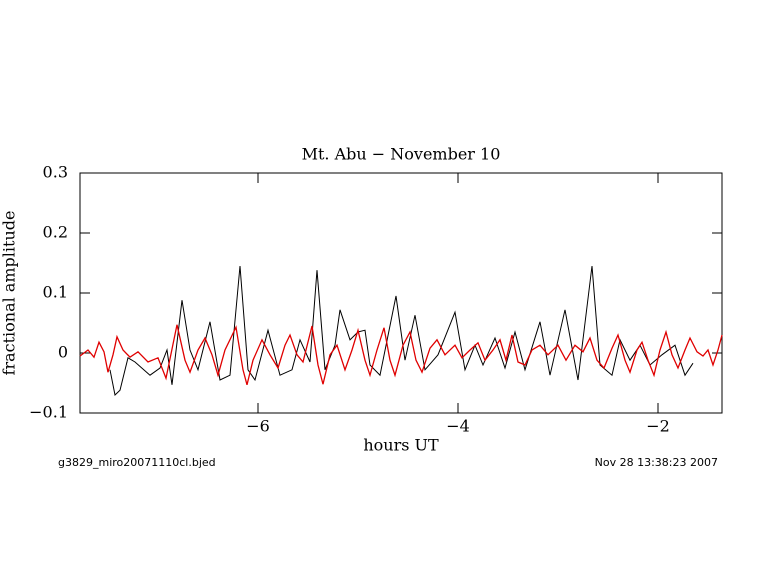  I want to click on y-tick-label: −0.1, so click(48, 412).